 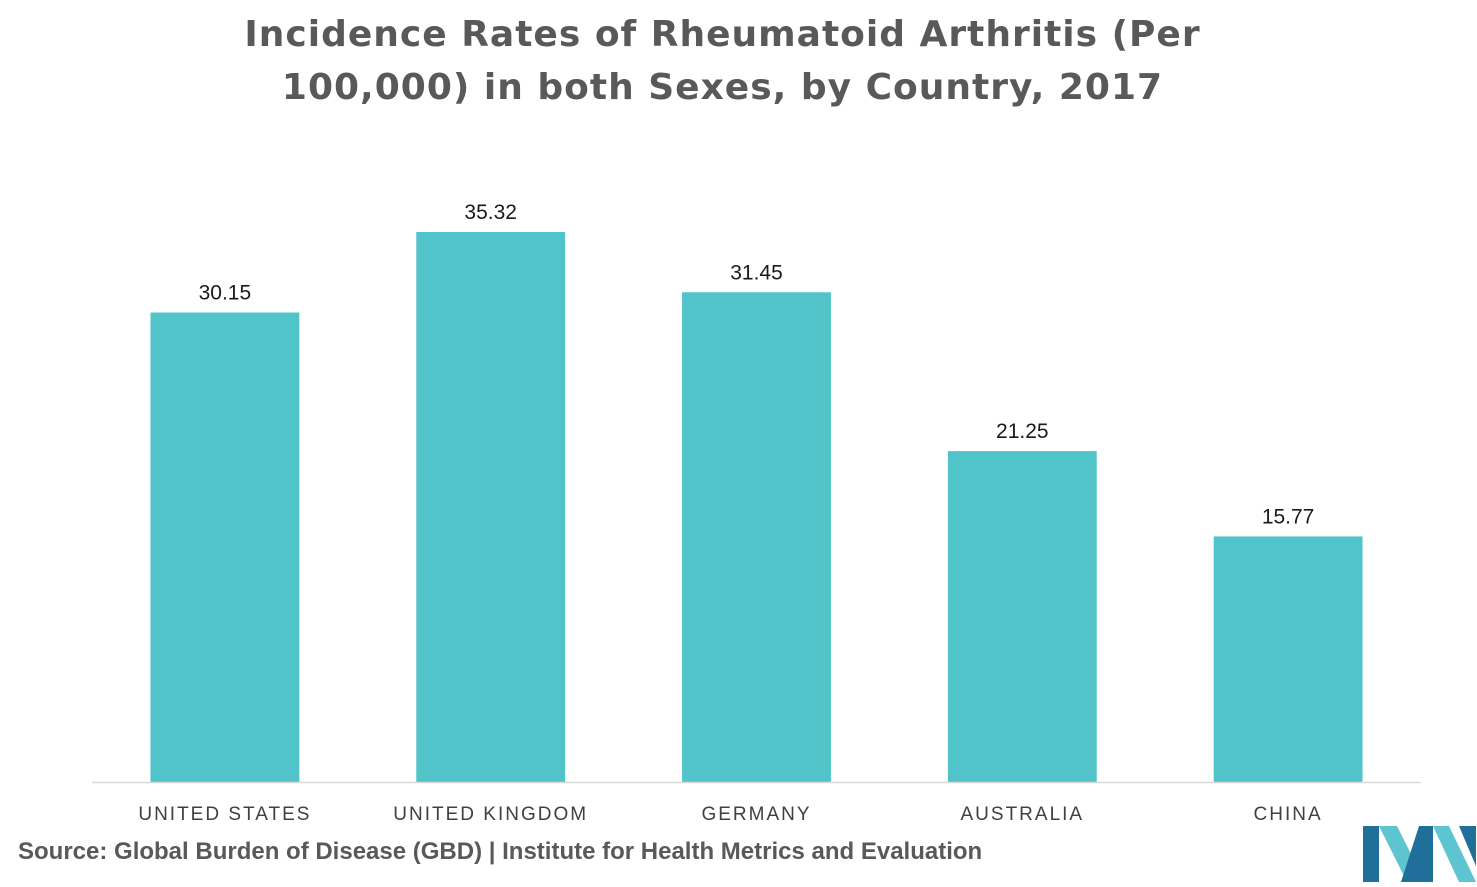 What do you see at coordinates (490, 814) in the screenshot?
I see `x-tick-label-1: UNITED KINGDOM` at bounding box center [490, 814].